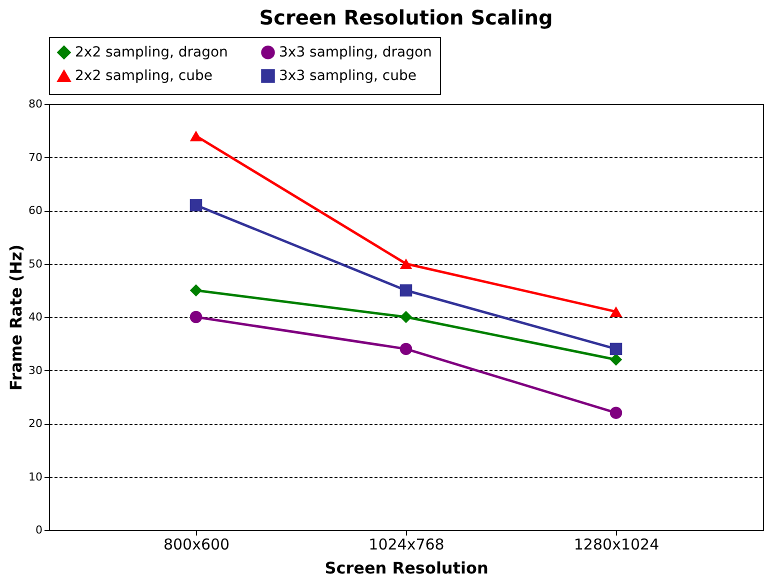  Describe the element at coordinates (35, 104) in the screenshot. I see `y-tick-label: 80` at that location.